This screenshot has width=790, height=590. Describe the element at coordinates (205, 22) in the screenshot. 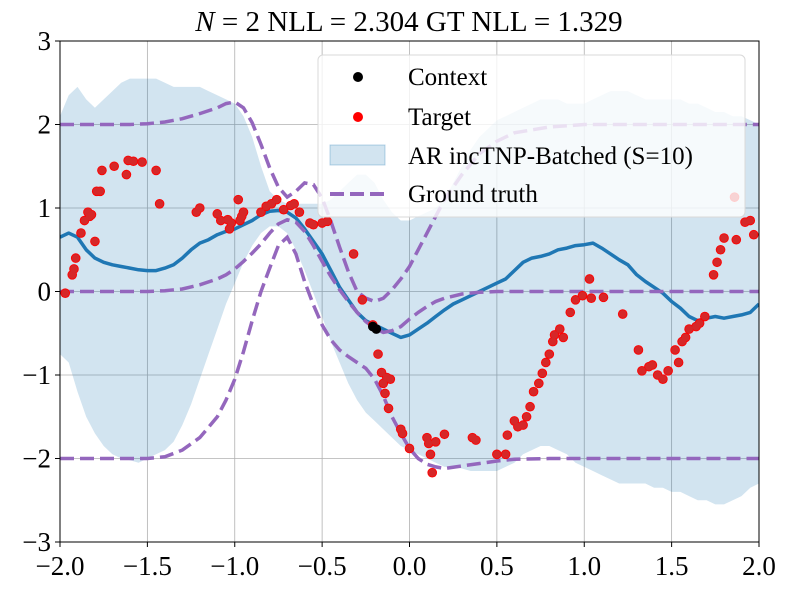

I see `title-n-symbol: N` at that location.